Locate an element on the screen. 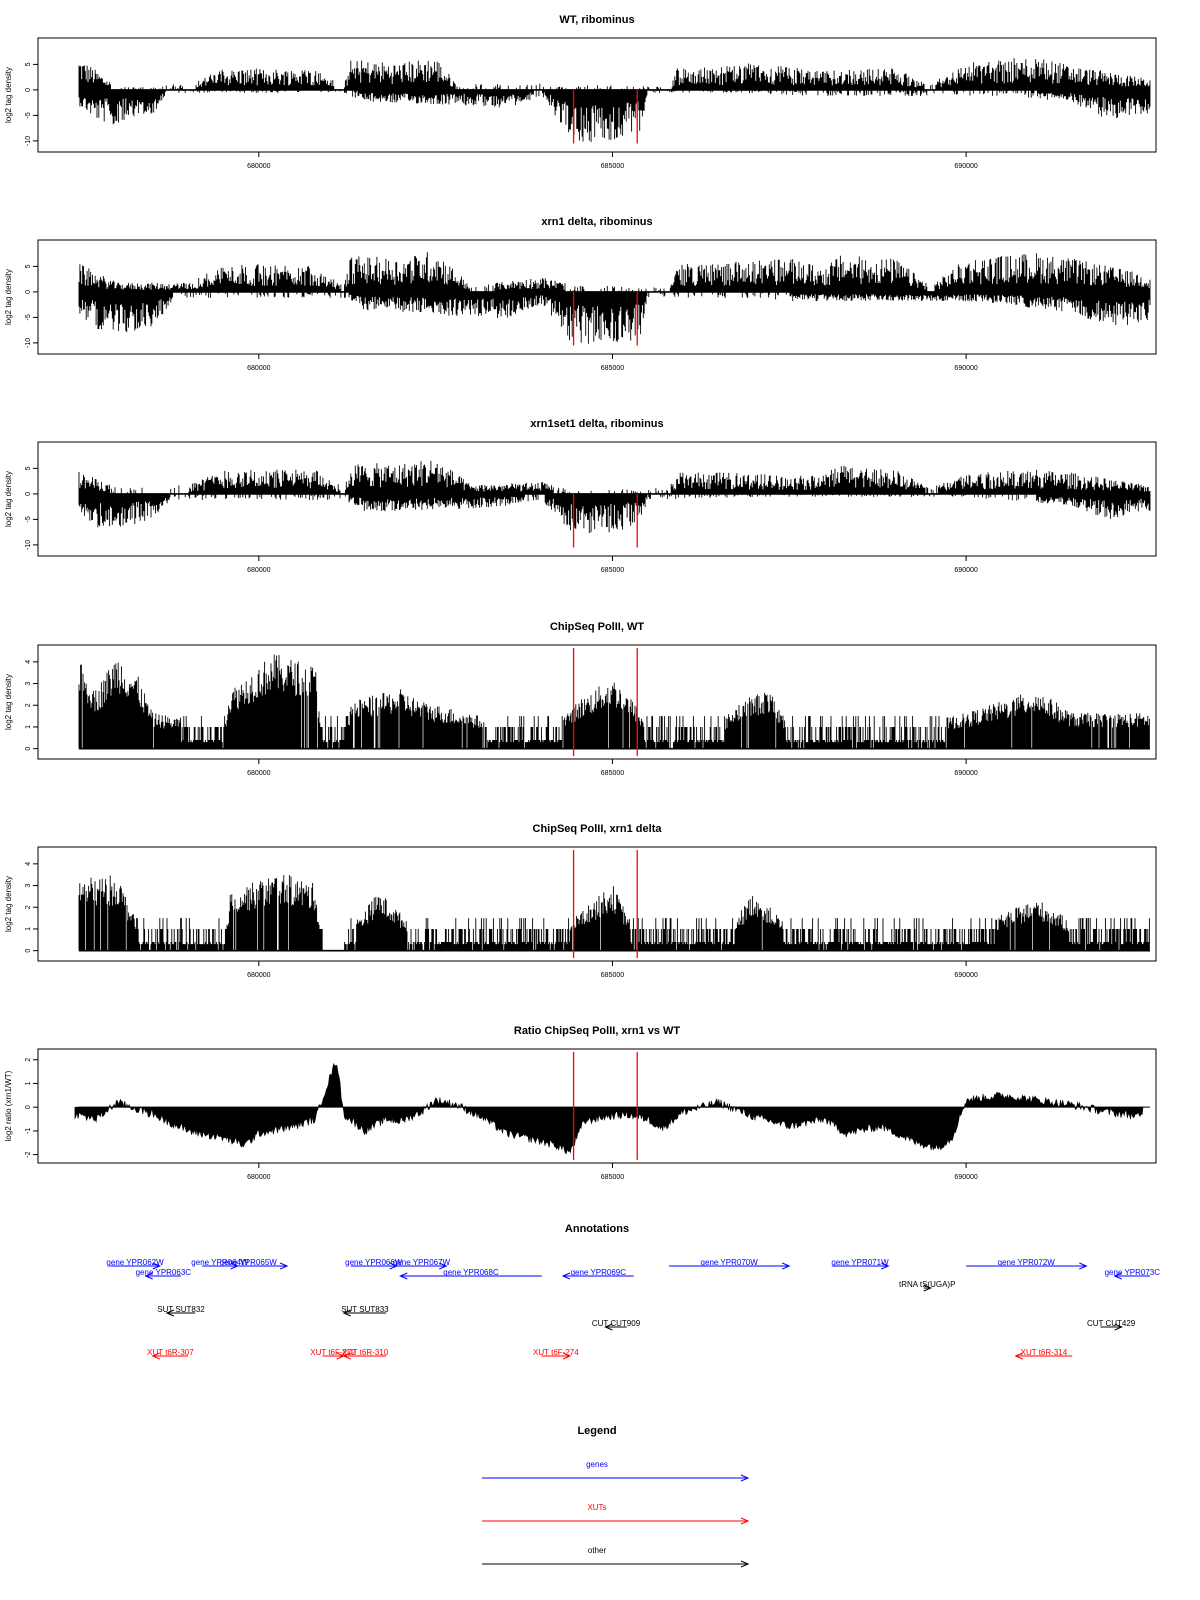 Image resolution: width=1200 pixels, height=1600 pixels. feature-label: SUT SUT833 is located at coordinates (365, 1309).